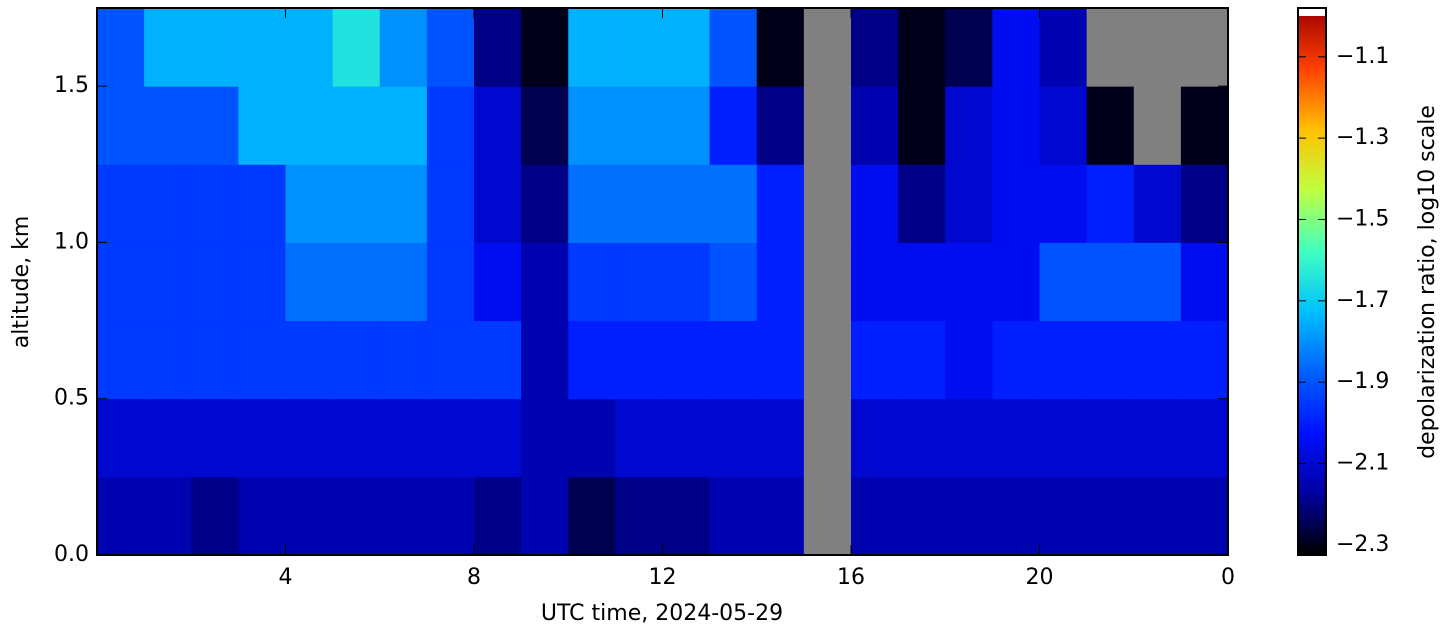  What do you see at coordinates (474, 577) in the screenshot?
I see `x-tick-label: 8` at bounding box center [474, 577].